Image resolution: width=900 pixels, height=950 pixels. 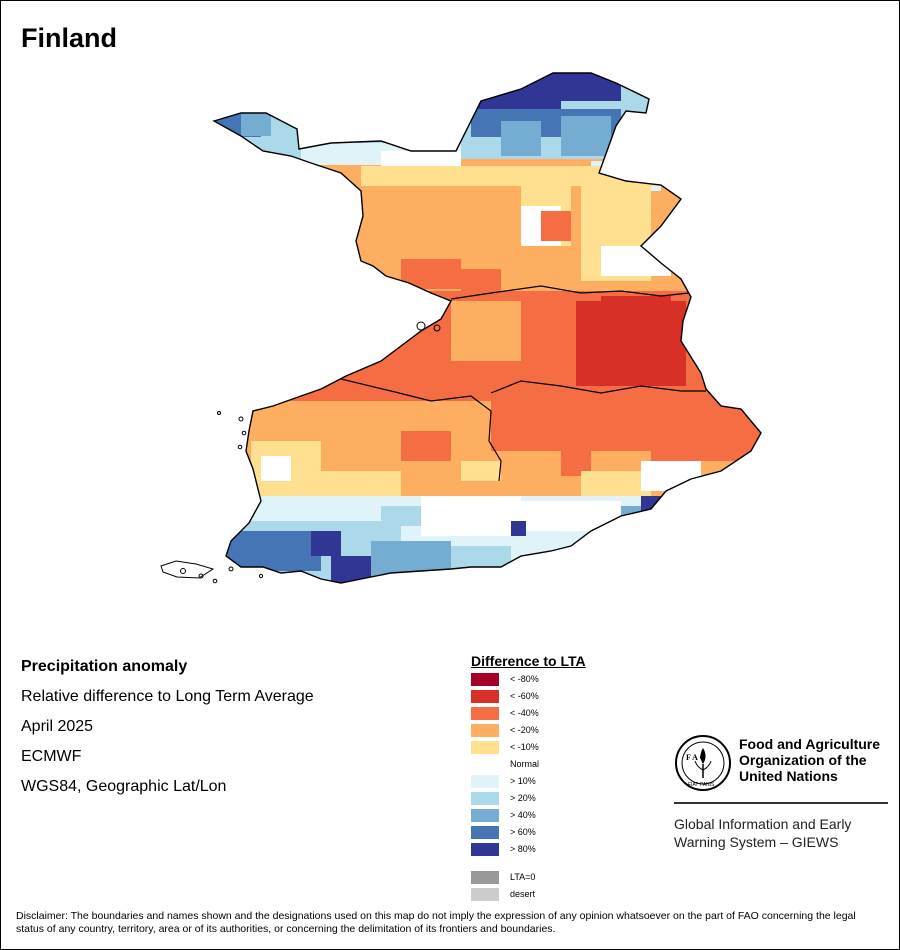 I want to click on fao-motto: FIAT PANIS, so click(x=701, y=785).